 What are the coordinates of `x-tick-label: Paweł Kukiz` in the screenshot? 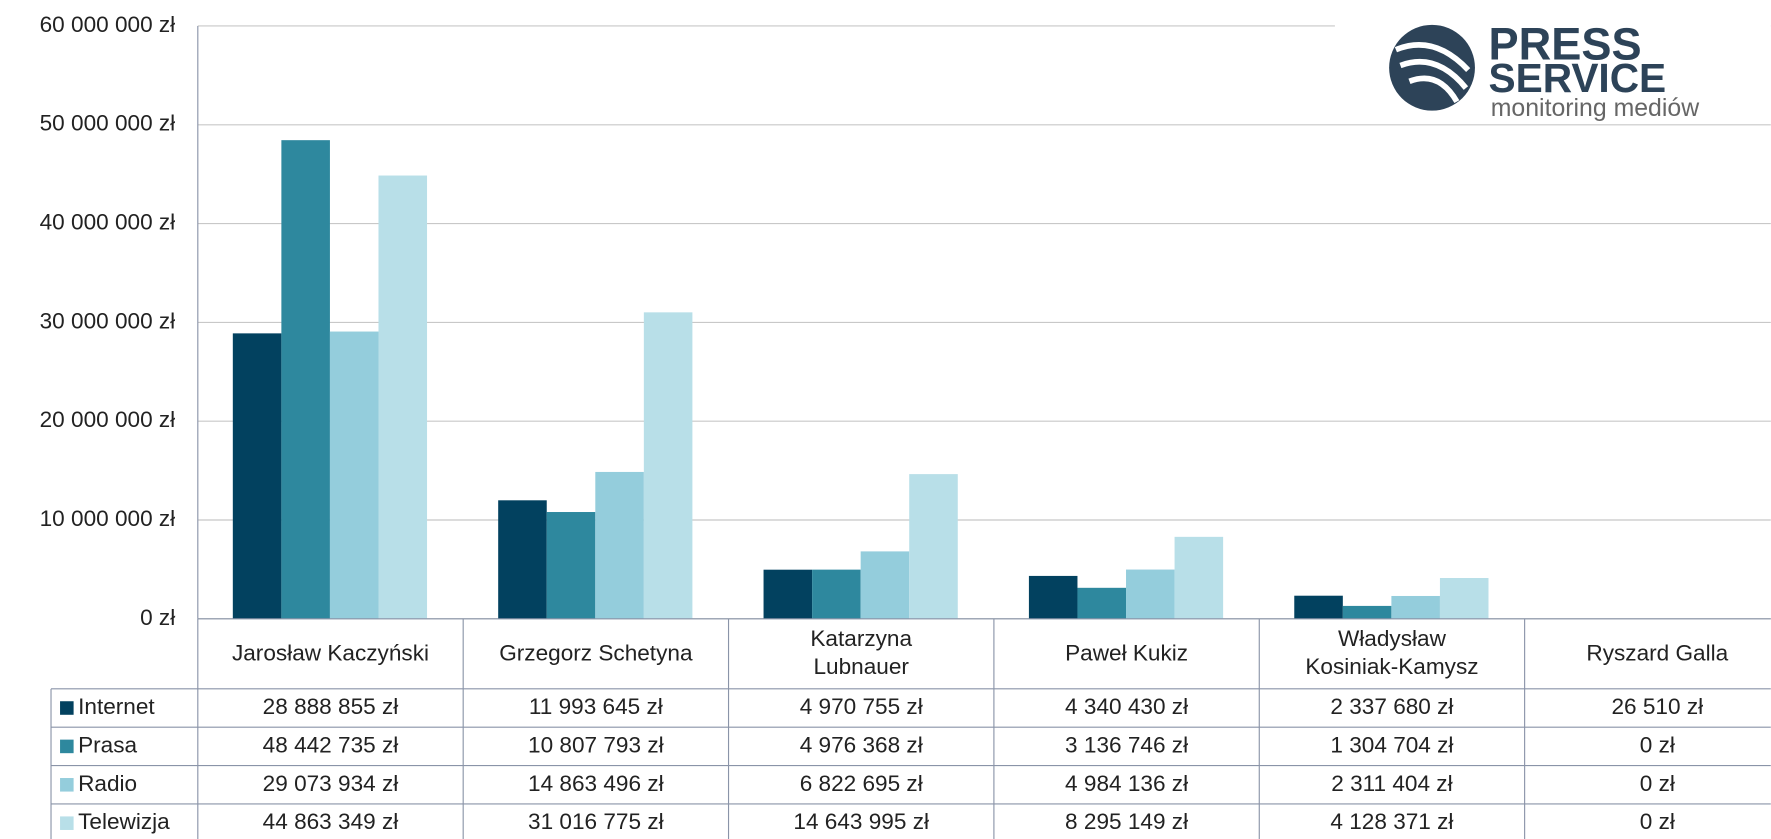 It's located at (1127, 653).